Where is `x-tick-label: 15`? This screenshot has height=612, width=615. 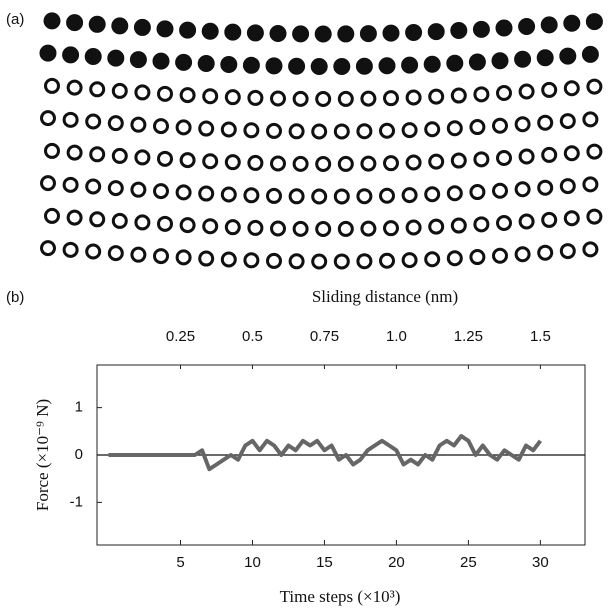 x-tick-label: 15 is located at coordinates (324, 562).